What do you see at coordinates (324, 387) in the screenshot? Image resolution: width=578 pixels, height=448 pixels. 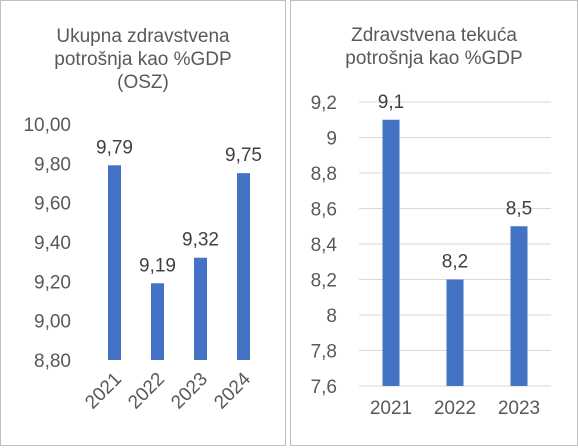 I see `right-y-tick-label: 7,6` at bounding box center [324, 387].